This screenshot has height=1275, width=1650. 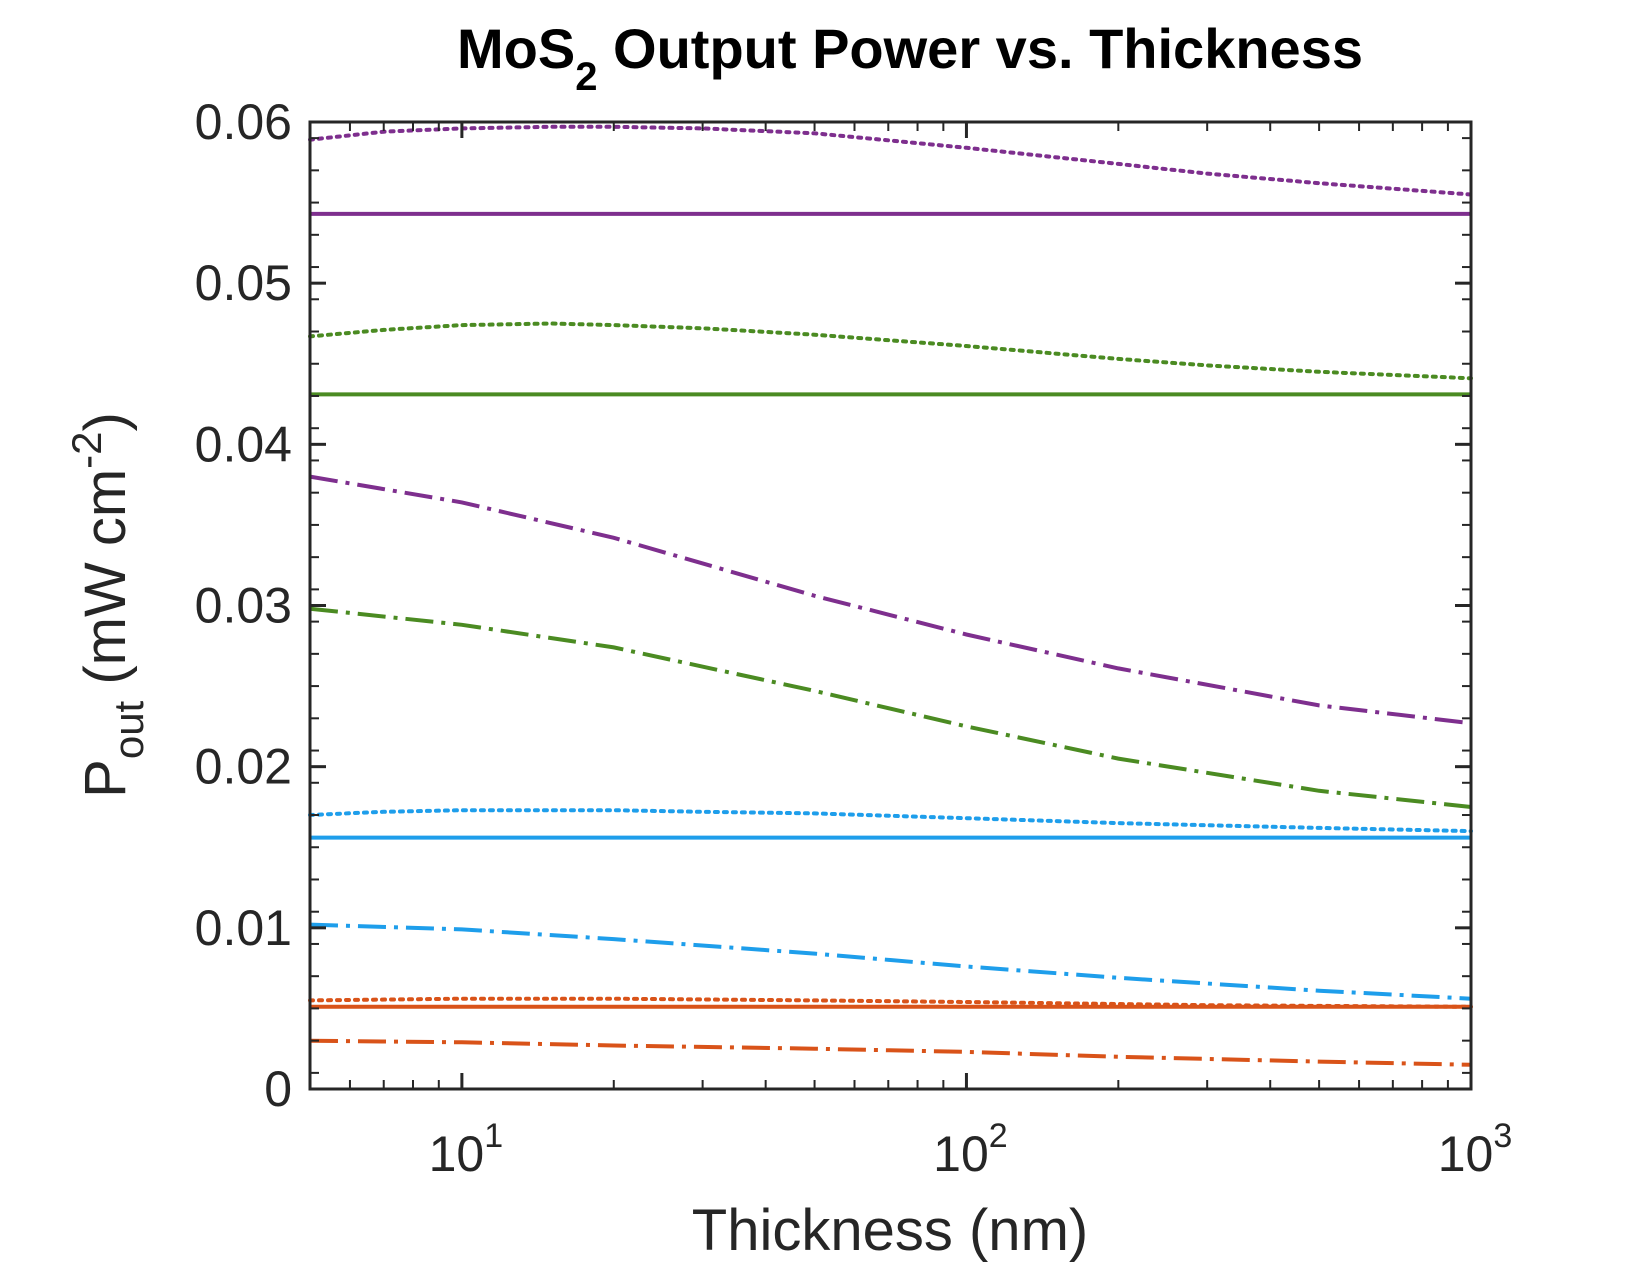 I want to click on x-tick-label-base-2: 10, so click(x=1466, y=1154).